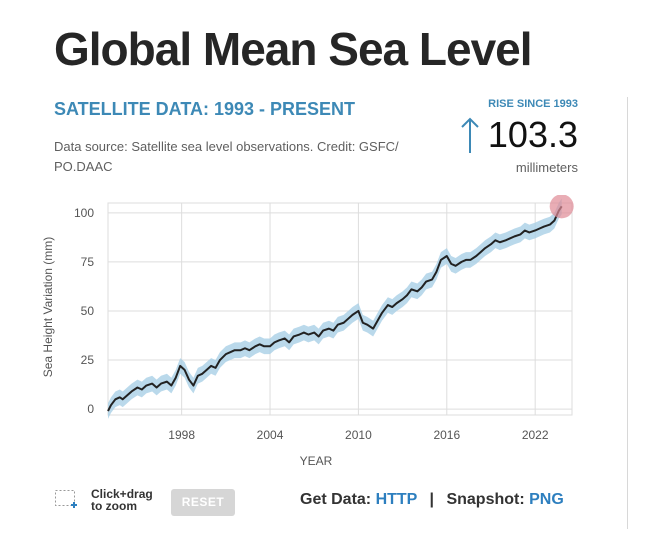 The width and height of the screenshot is (648, 539). Describe the element at coordinates (48, 307) in the screenshot. I see `y-axis-label: Sea Height Variation (mm)` at that location.